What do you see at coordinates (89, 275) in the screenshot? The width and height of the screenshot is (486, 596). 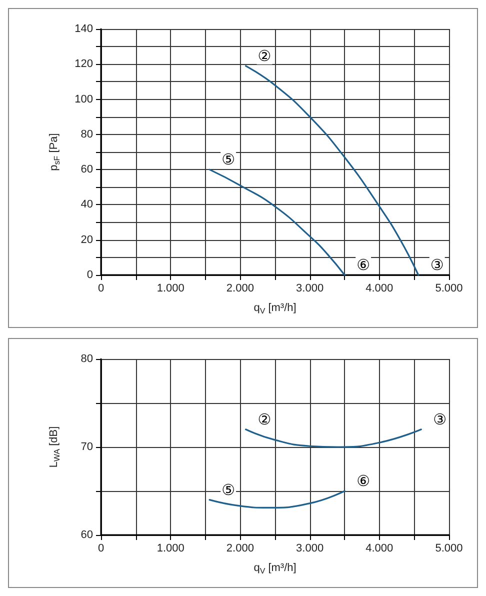 I see `y-tick-label: 0` at bounding box center [89, 275].